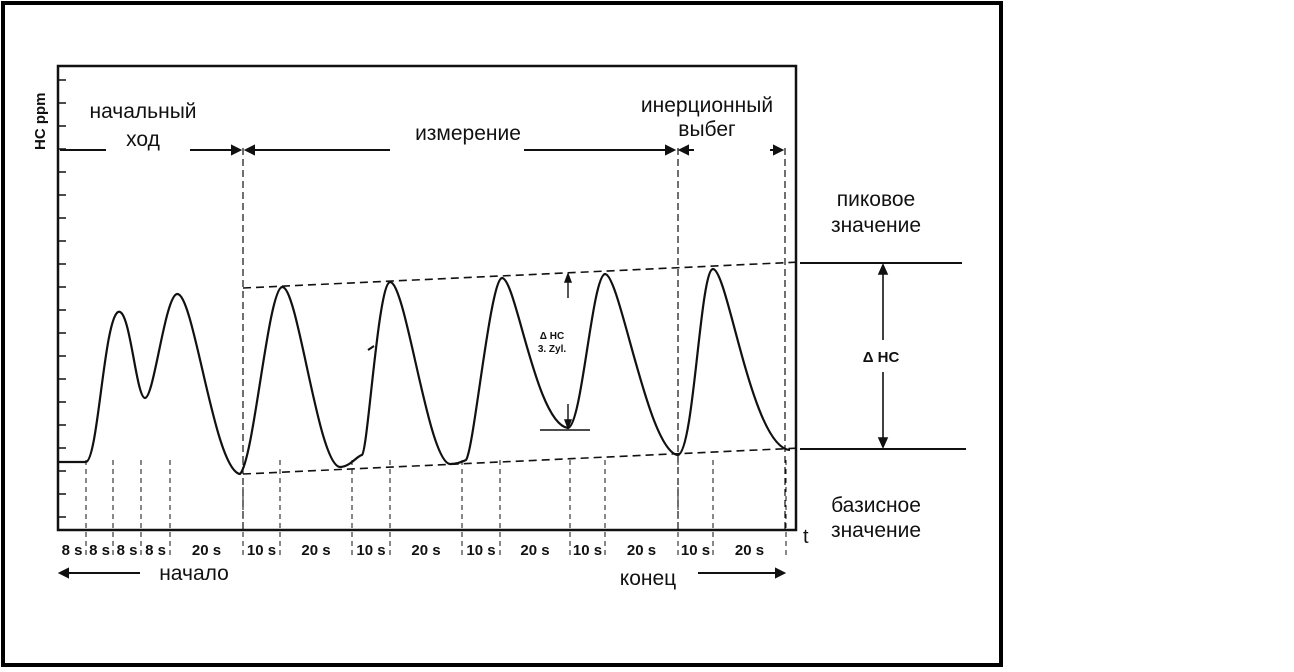 Image resolution: width=1294 pixels, height=672 pixels. Describe the element at coordinates (521, 461) in the screenshot. I see `base-trend-line` at that location.